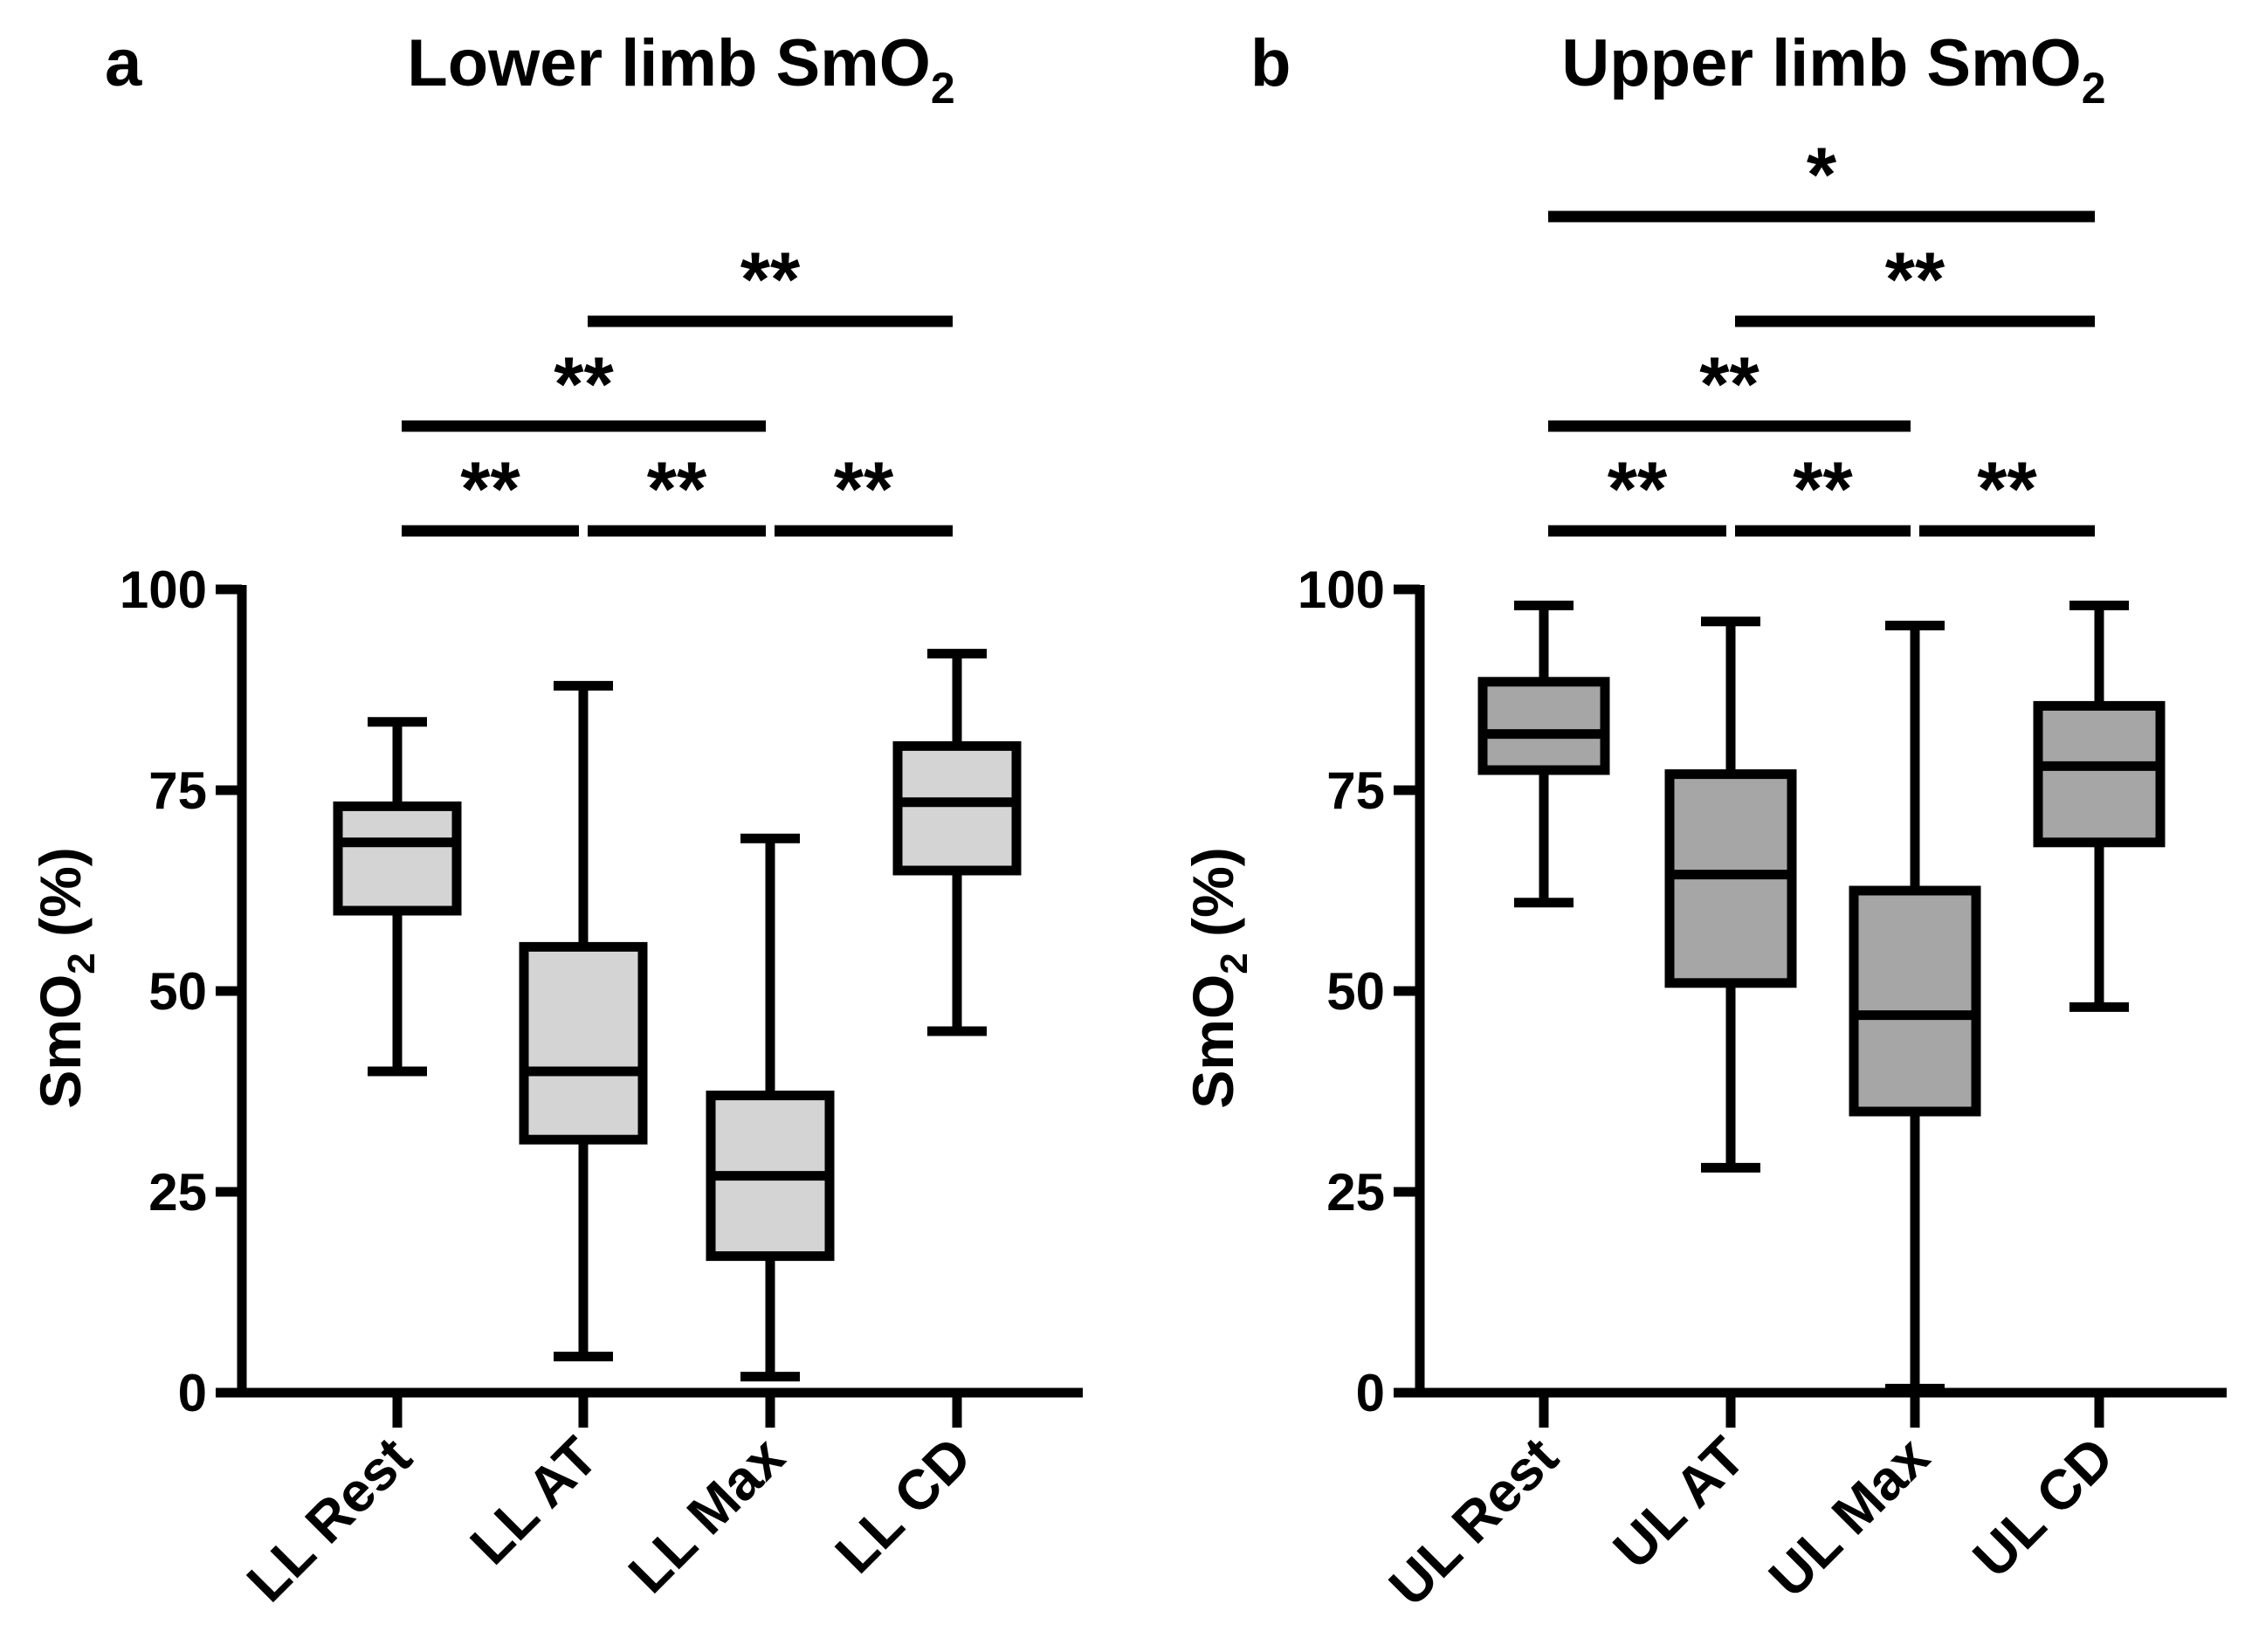 Image resolution: width=2245 pixels, height=1652 pixels. What do you see at coordinates (706, 1515) in the screenshot?
I see `x-tick-label: LL Max` at bounding box center [706, 1515].